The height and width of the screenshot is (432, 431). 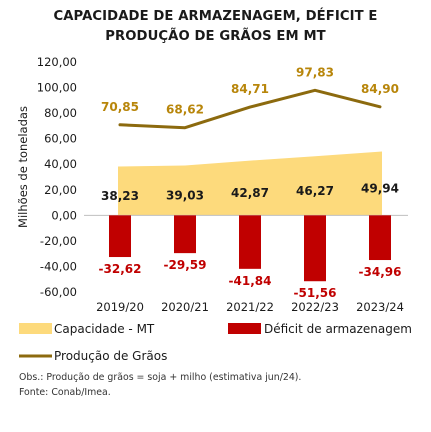 I want to click on capacity-data-label: 39,03, so click(x=185, y=195).